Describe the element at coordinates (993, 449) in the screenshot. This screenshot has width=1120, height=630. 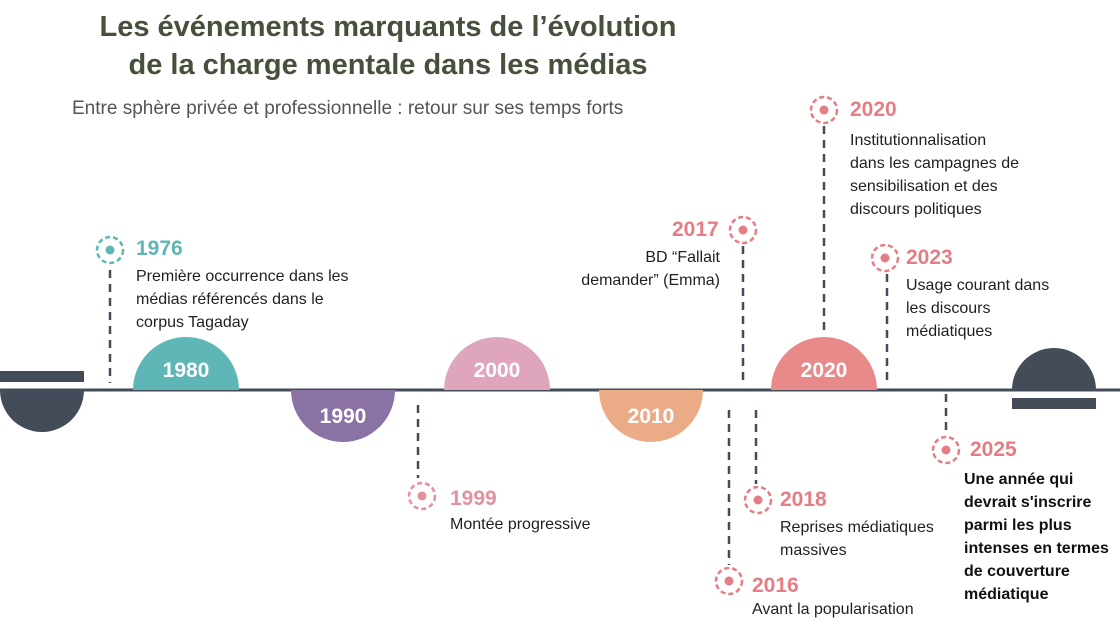
I see `event-year-2025: 2025` at that location.